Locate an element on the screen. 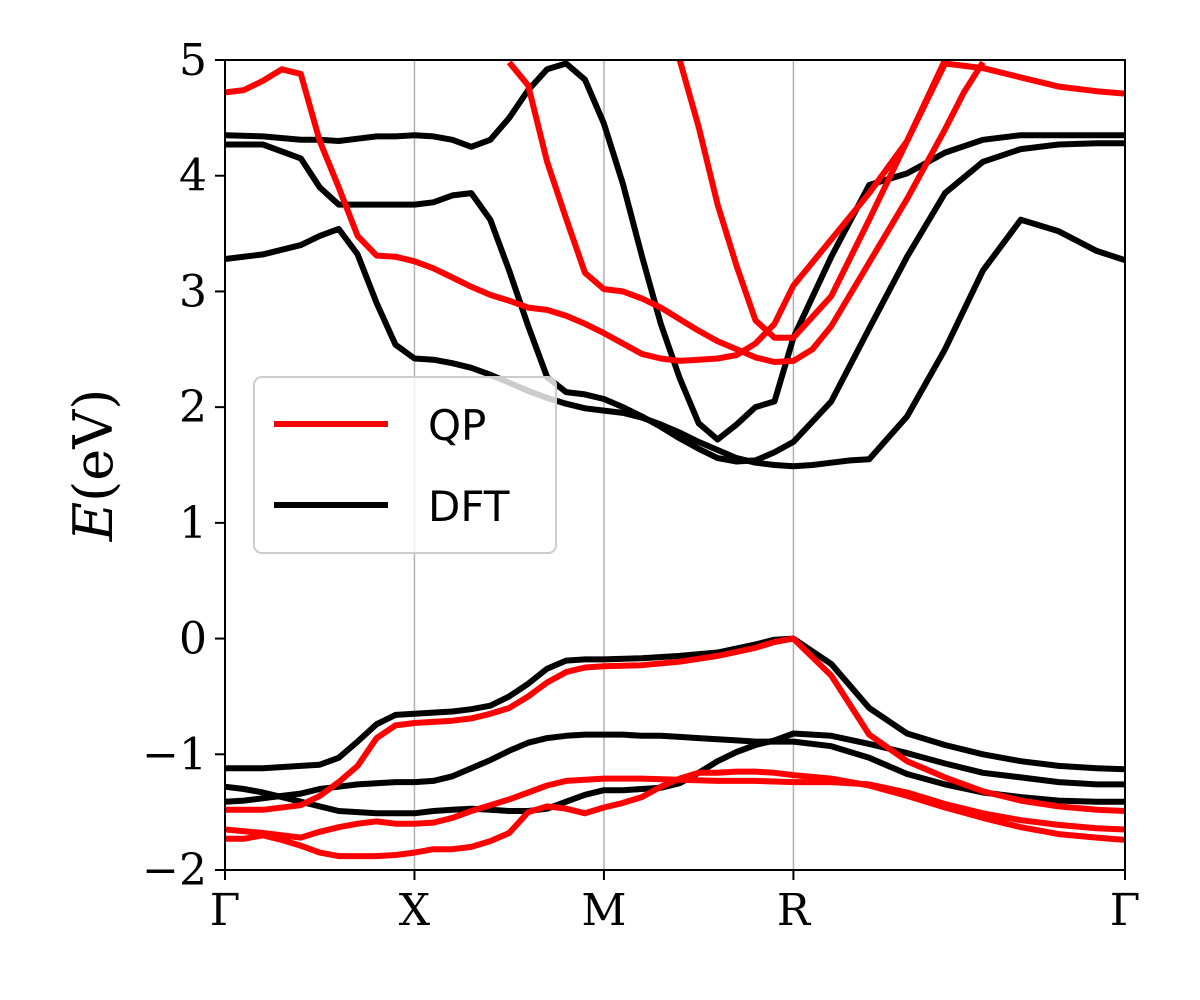 The width and height of the screenshot is (1200, 1000). y-tick-label: 0 is located at coordinates (193, 639).